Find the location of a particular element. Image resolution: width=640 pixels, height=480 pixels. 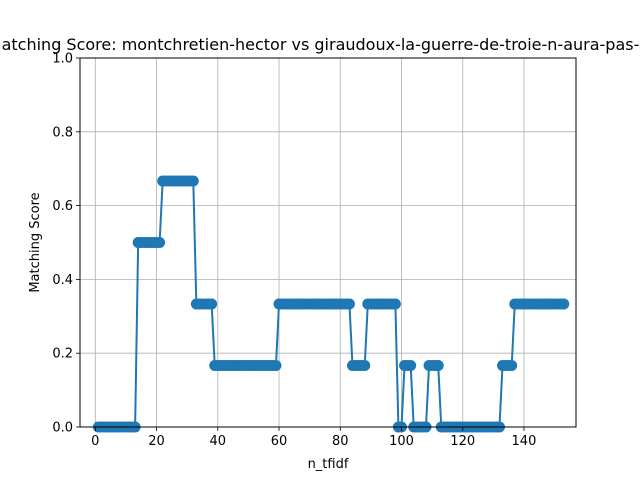

x-tick-label: 100 is located at coordinates (401, 441).